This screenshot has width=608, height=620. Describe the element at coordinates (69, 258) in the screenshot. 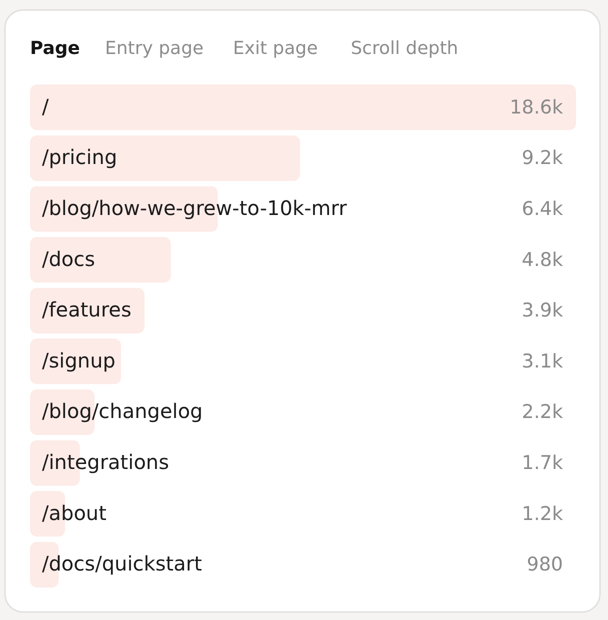

I see `y-tick-label: /docs` at that location.